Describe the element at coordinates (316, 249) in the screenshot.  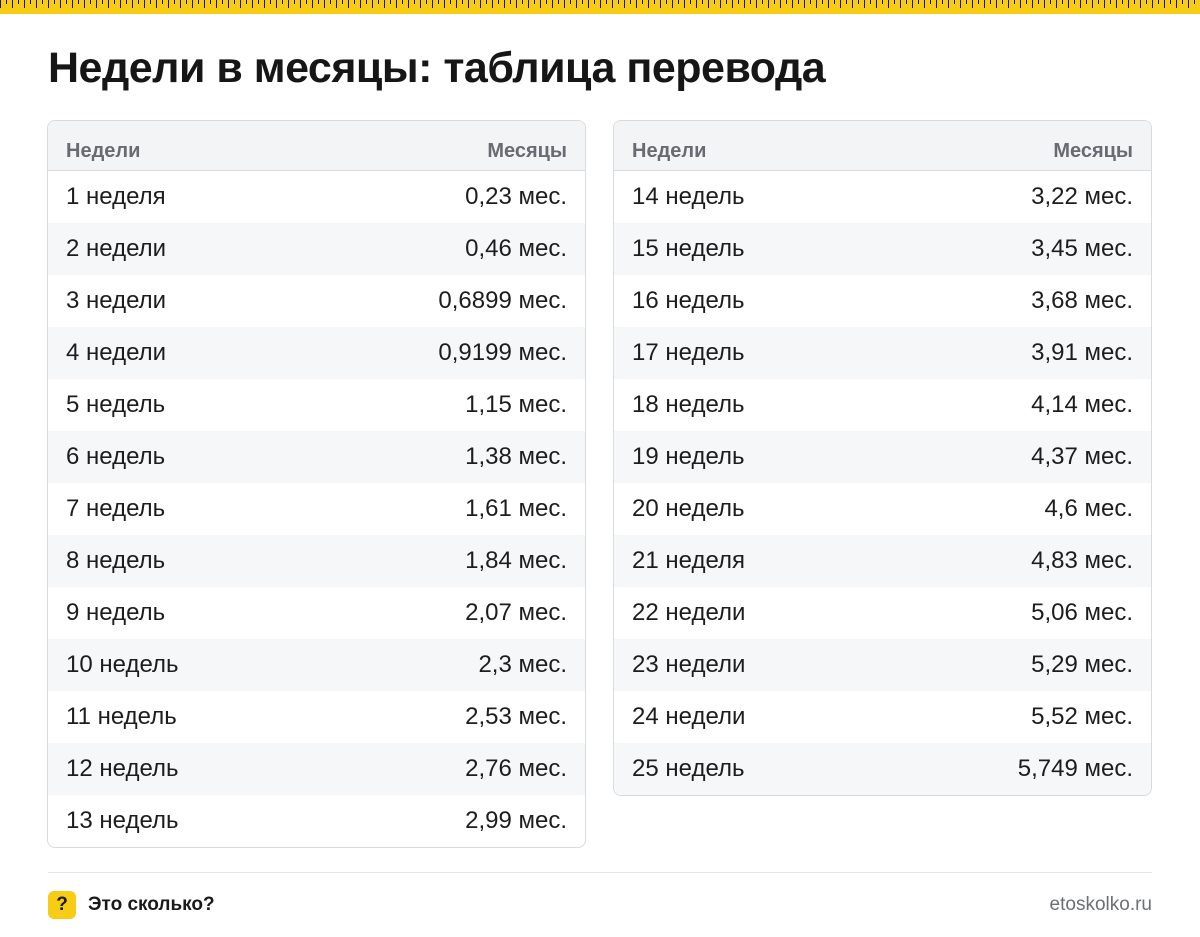
I see `table-row: 2 недели 0,46 мес.` at that location.